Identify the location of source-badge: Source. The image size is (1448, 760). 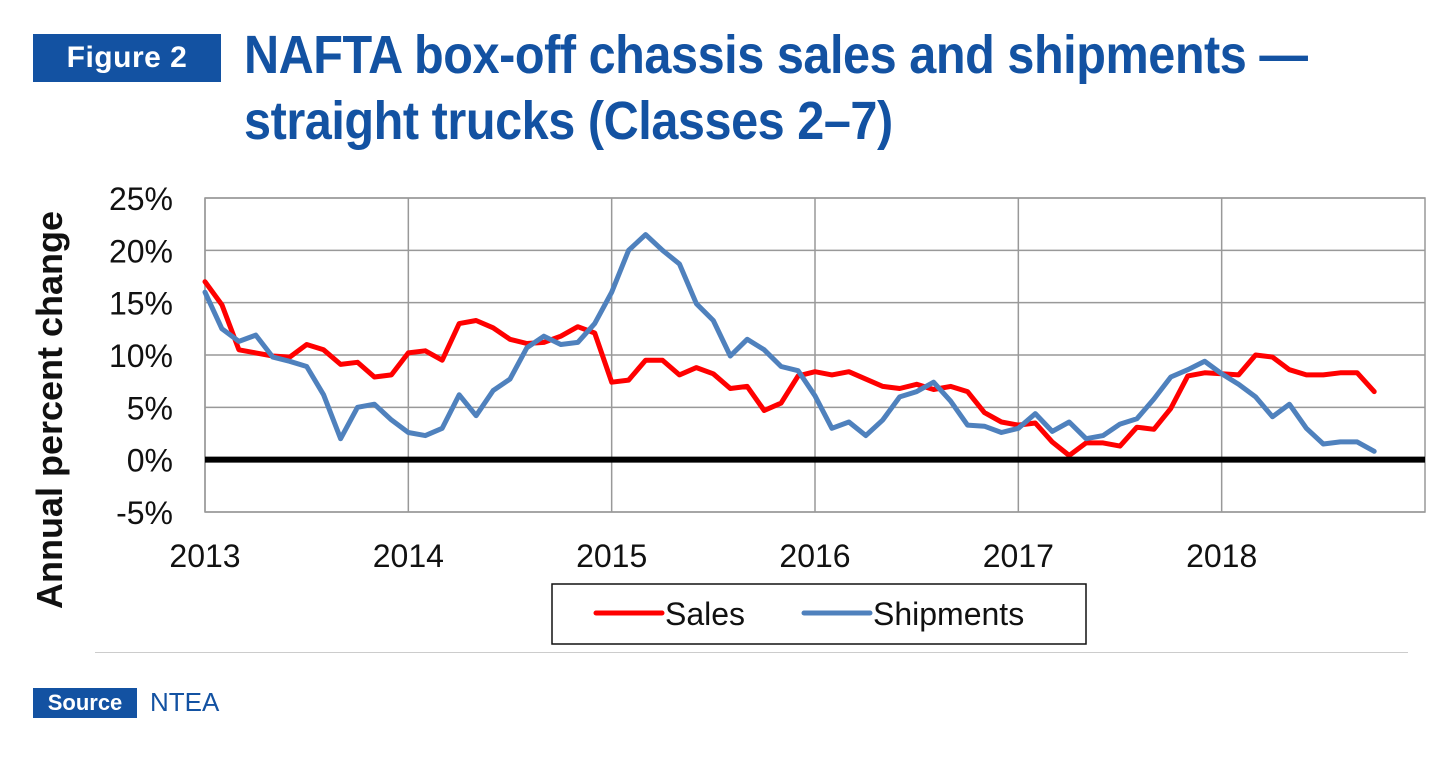
(85, 703).